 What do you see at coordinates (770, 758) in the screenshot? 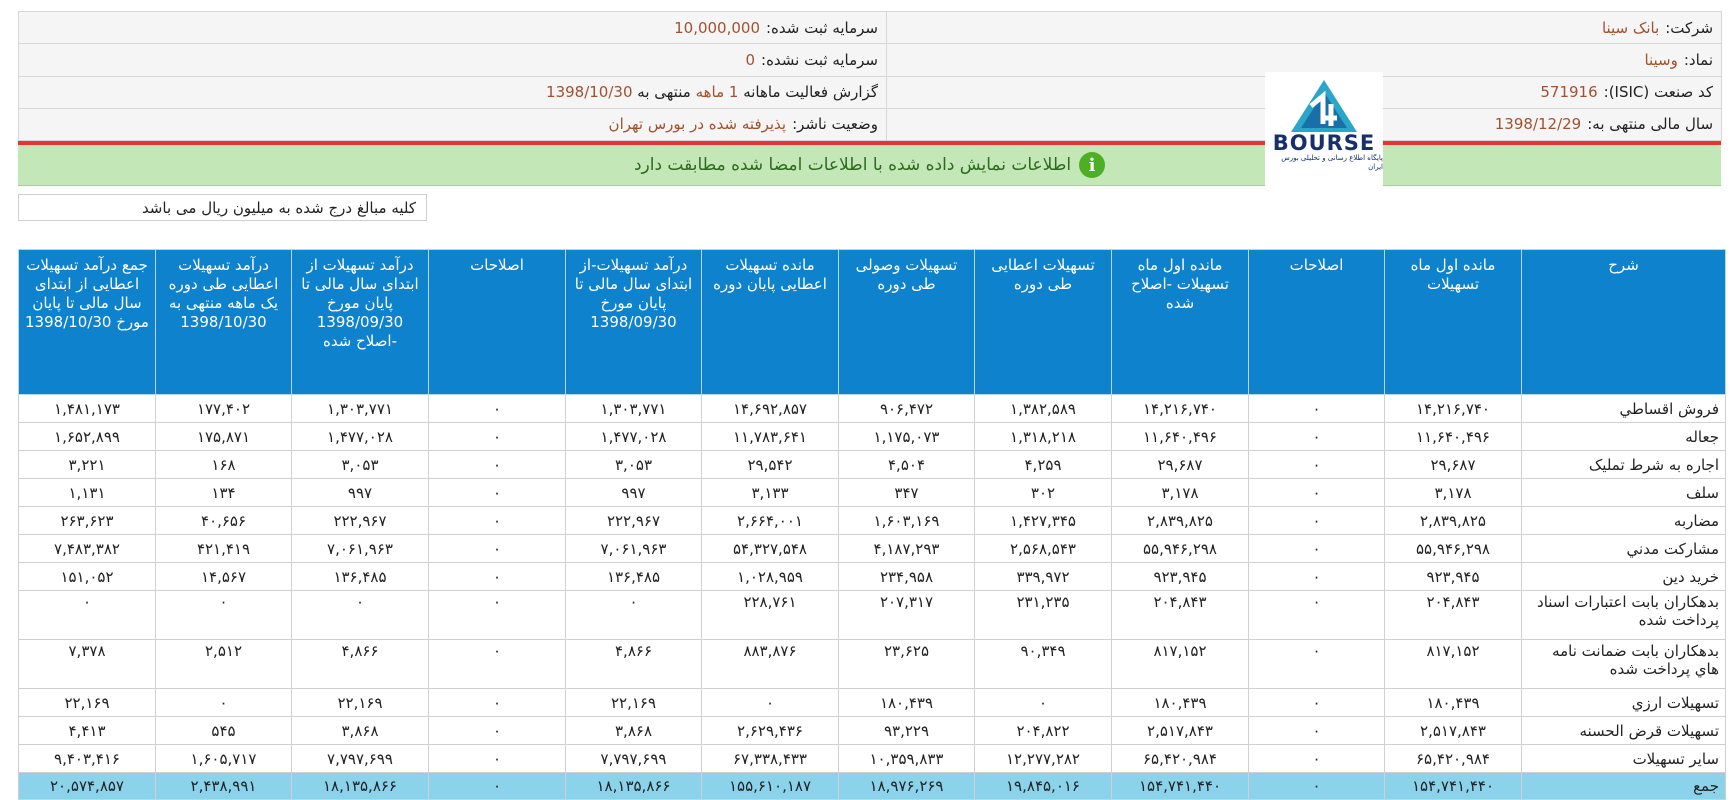
I see `table-cell: ۶۷,۳۳۸,۴۳۳` at bounding box center [770, 758].